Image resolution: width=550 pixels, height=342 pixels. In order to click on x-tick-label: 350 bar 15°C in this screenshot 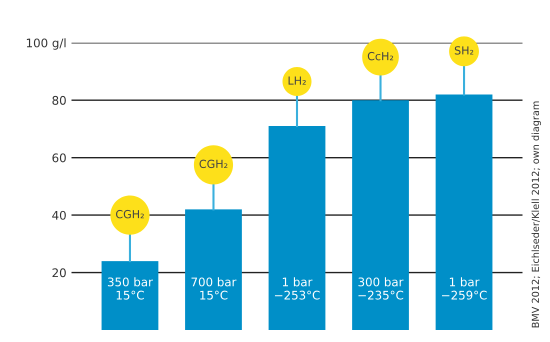, I will do `click(130, 288)`.